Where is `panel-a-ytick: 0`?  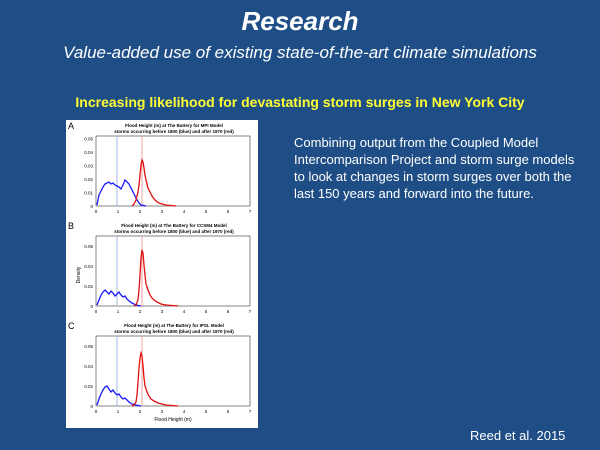 panel-a-ytick: 0 is located at coordinates (91, 206).